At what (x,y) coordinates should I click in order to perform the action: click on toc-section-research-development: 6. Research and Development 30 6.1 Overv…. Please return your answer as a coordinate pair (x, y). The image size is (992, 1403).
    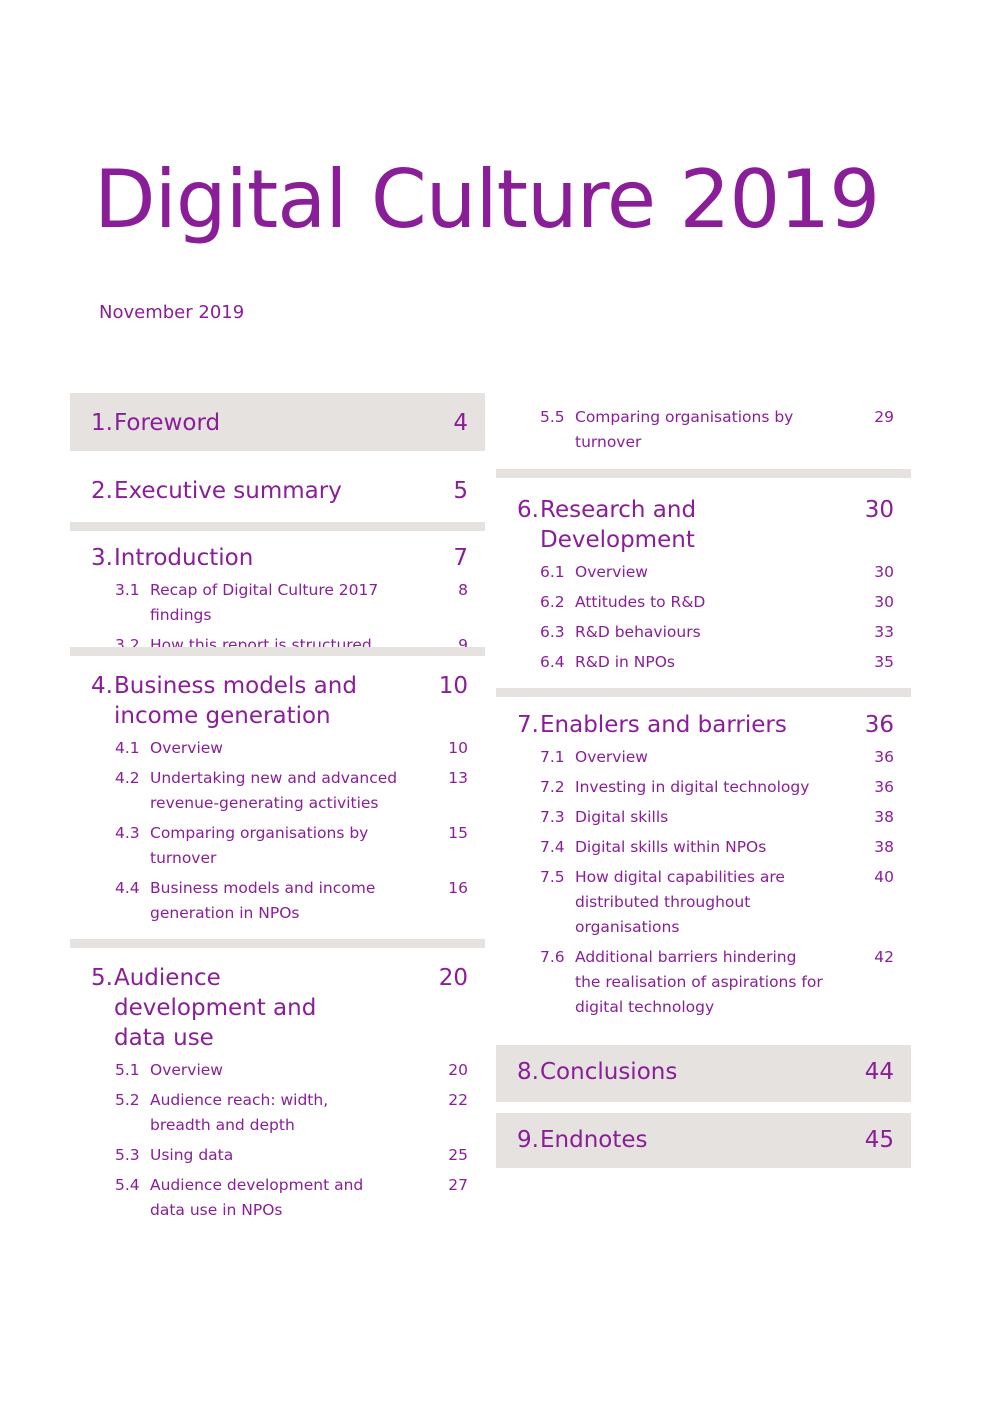
    Looking at the image, I should click on (703, 578).